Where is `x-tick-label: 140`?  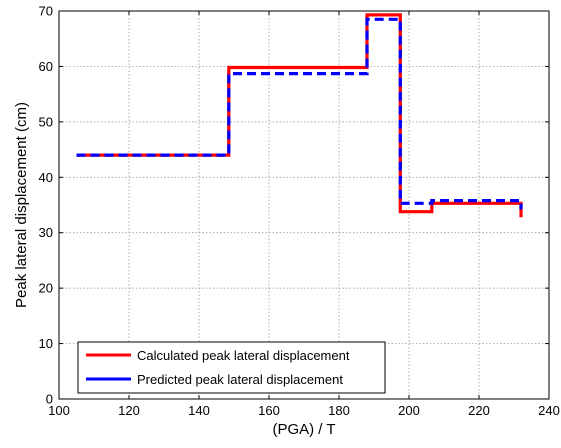 x-tick-label: 140 is located at coordinates (199, 410).